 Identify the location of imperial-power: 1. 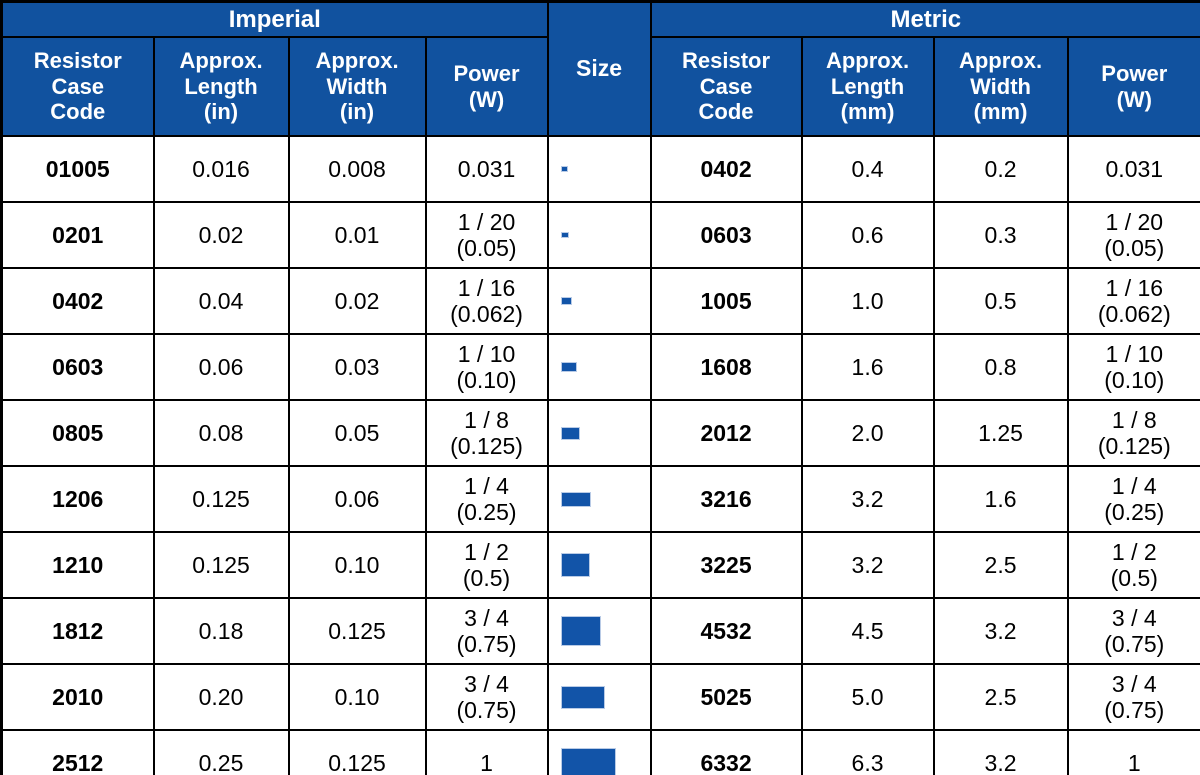
(486, 752).